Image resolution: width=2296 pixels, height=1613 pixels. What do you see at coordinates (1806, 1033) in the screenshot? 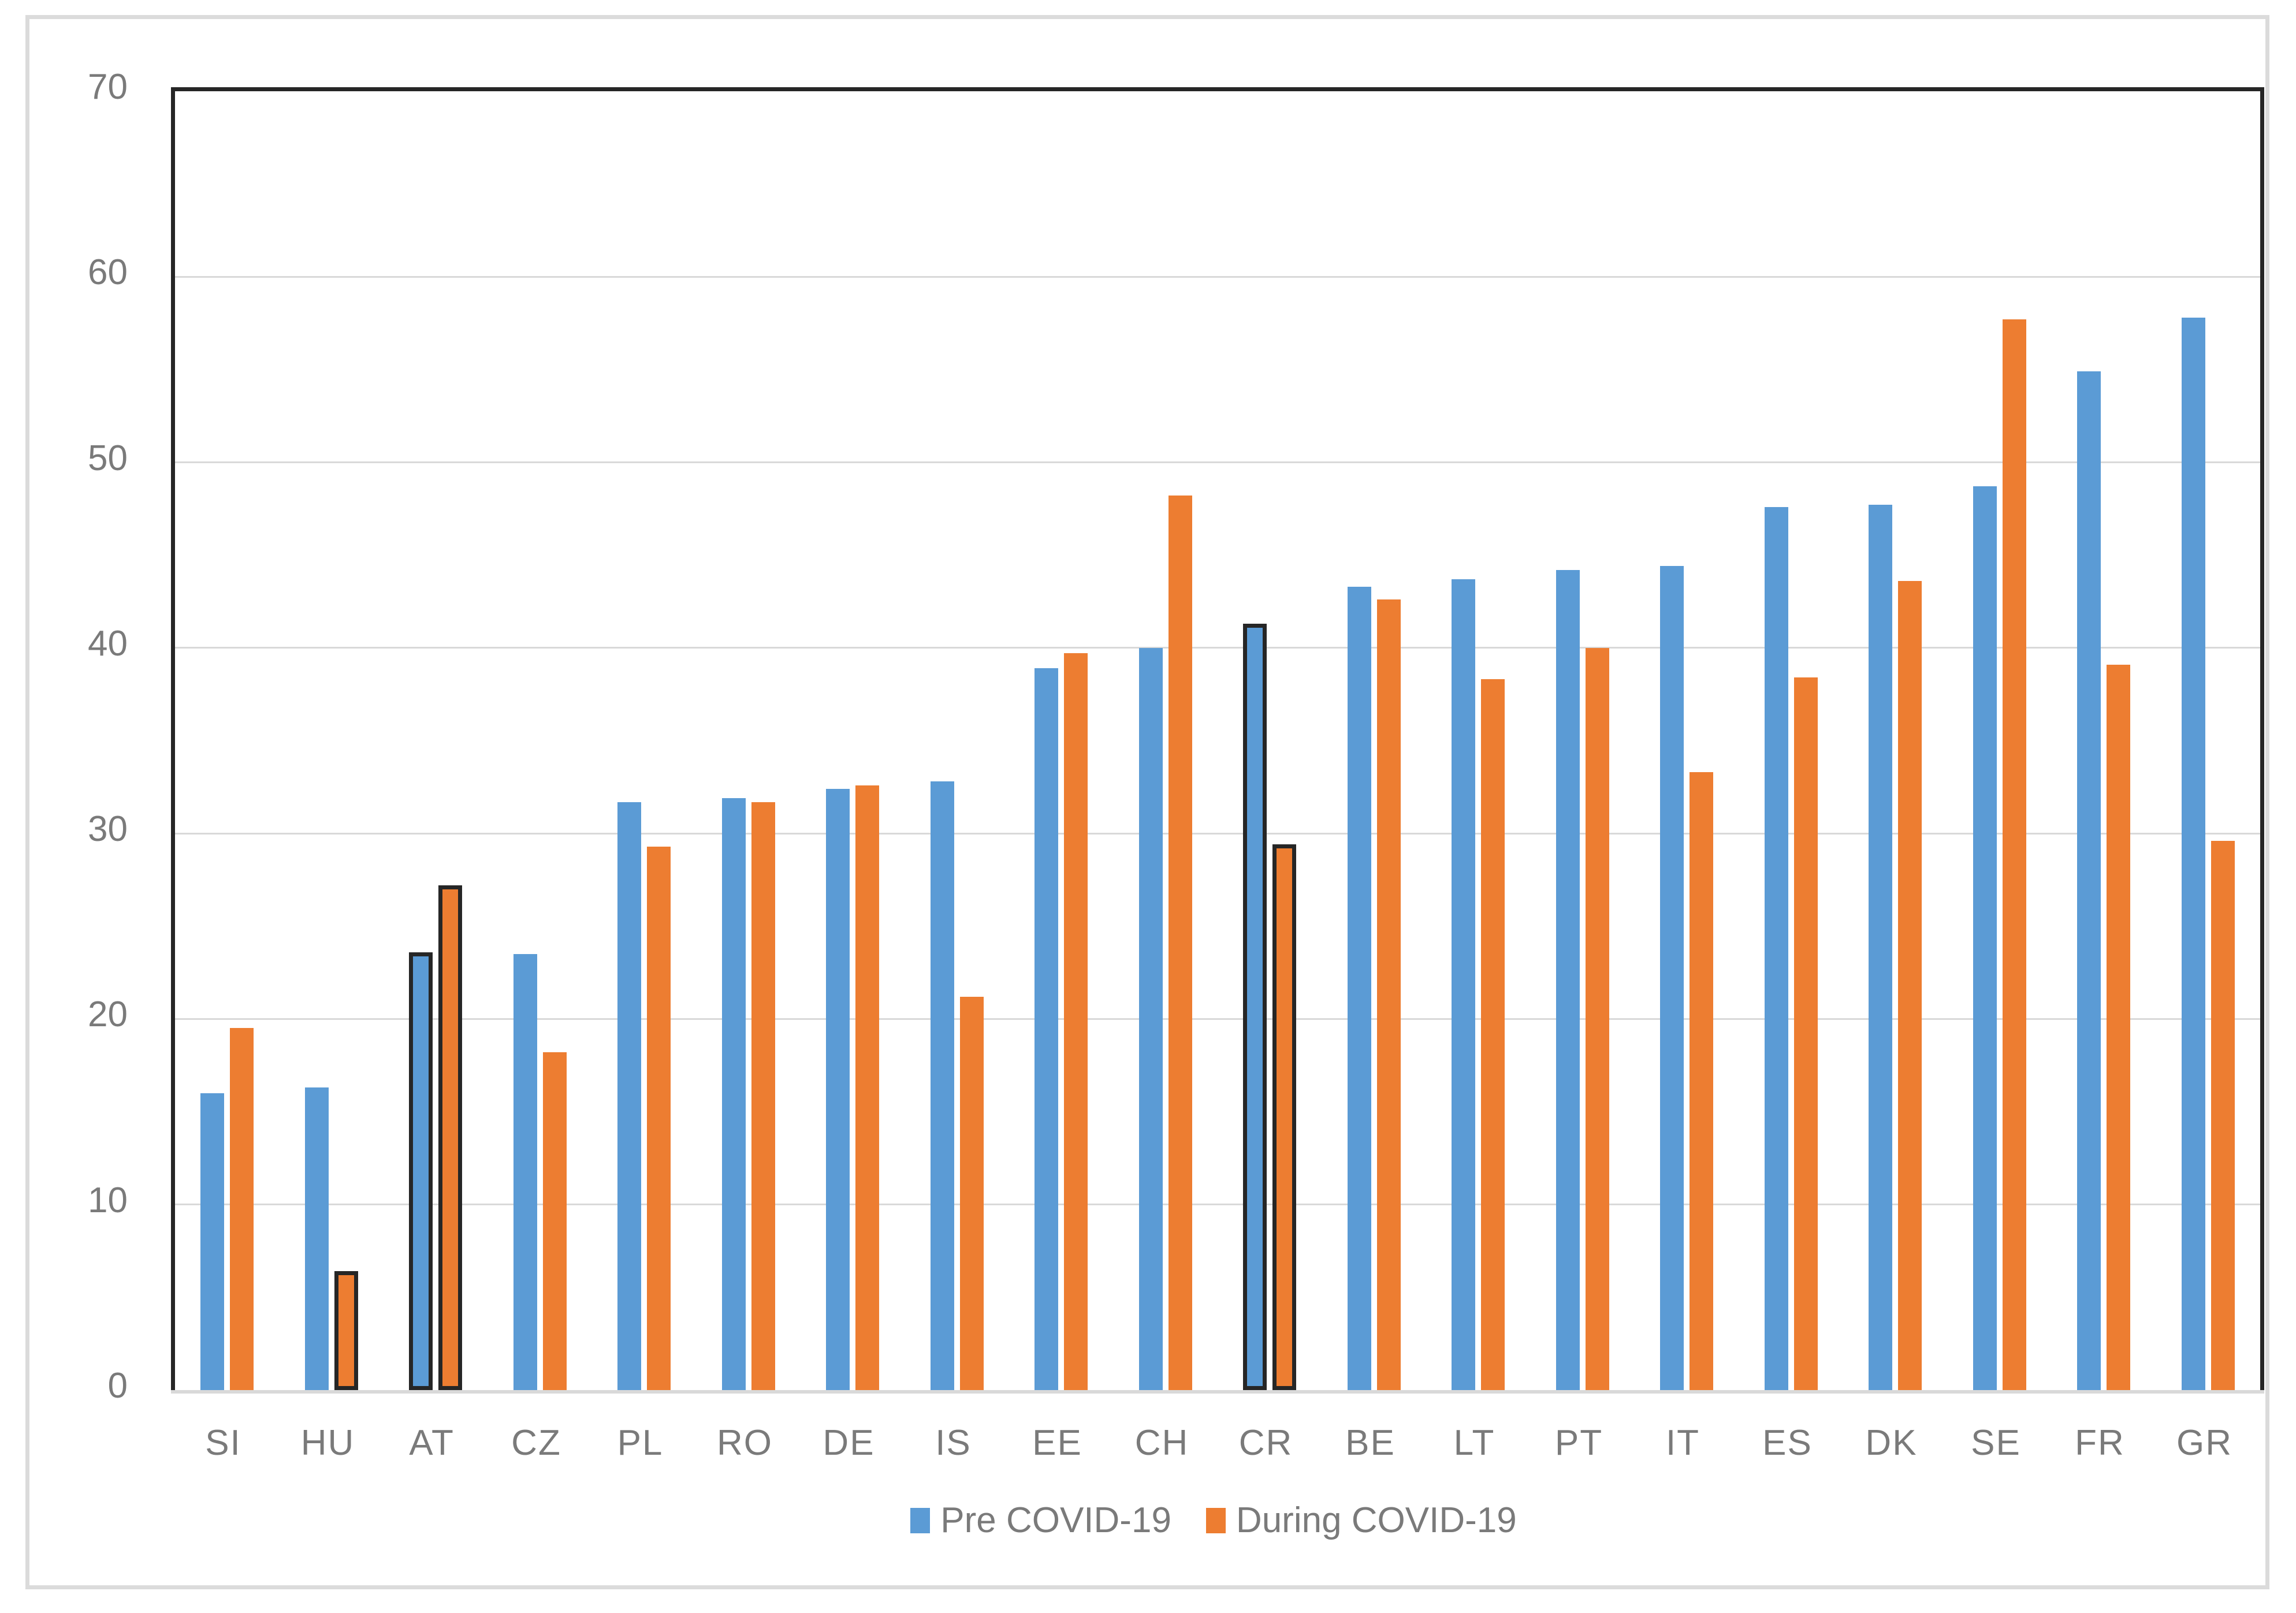
I see `bar-during-ES` at bounding box center [1806, 1033].